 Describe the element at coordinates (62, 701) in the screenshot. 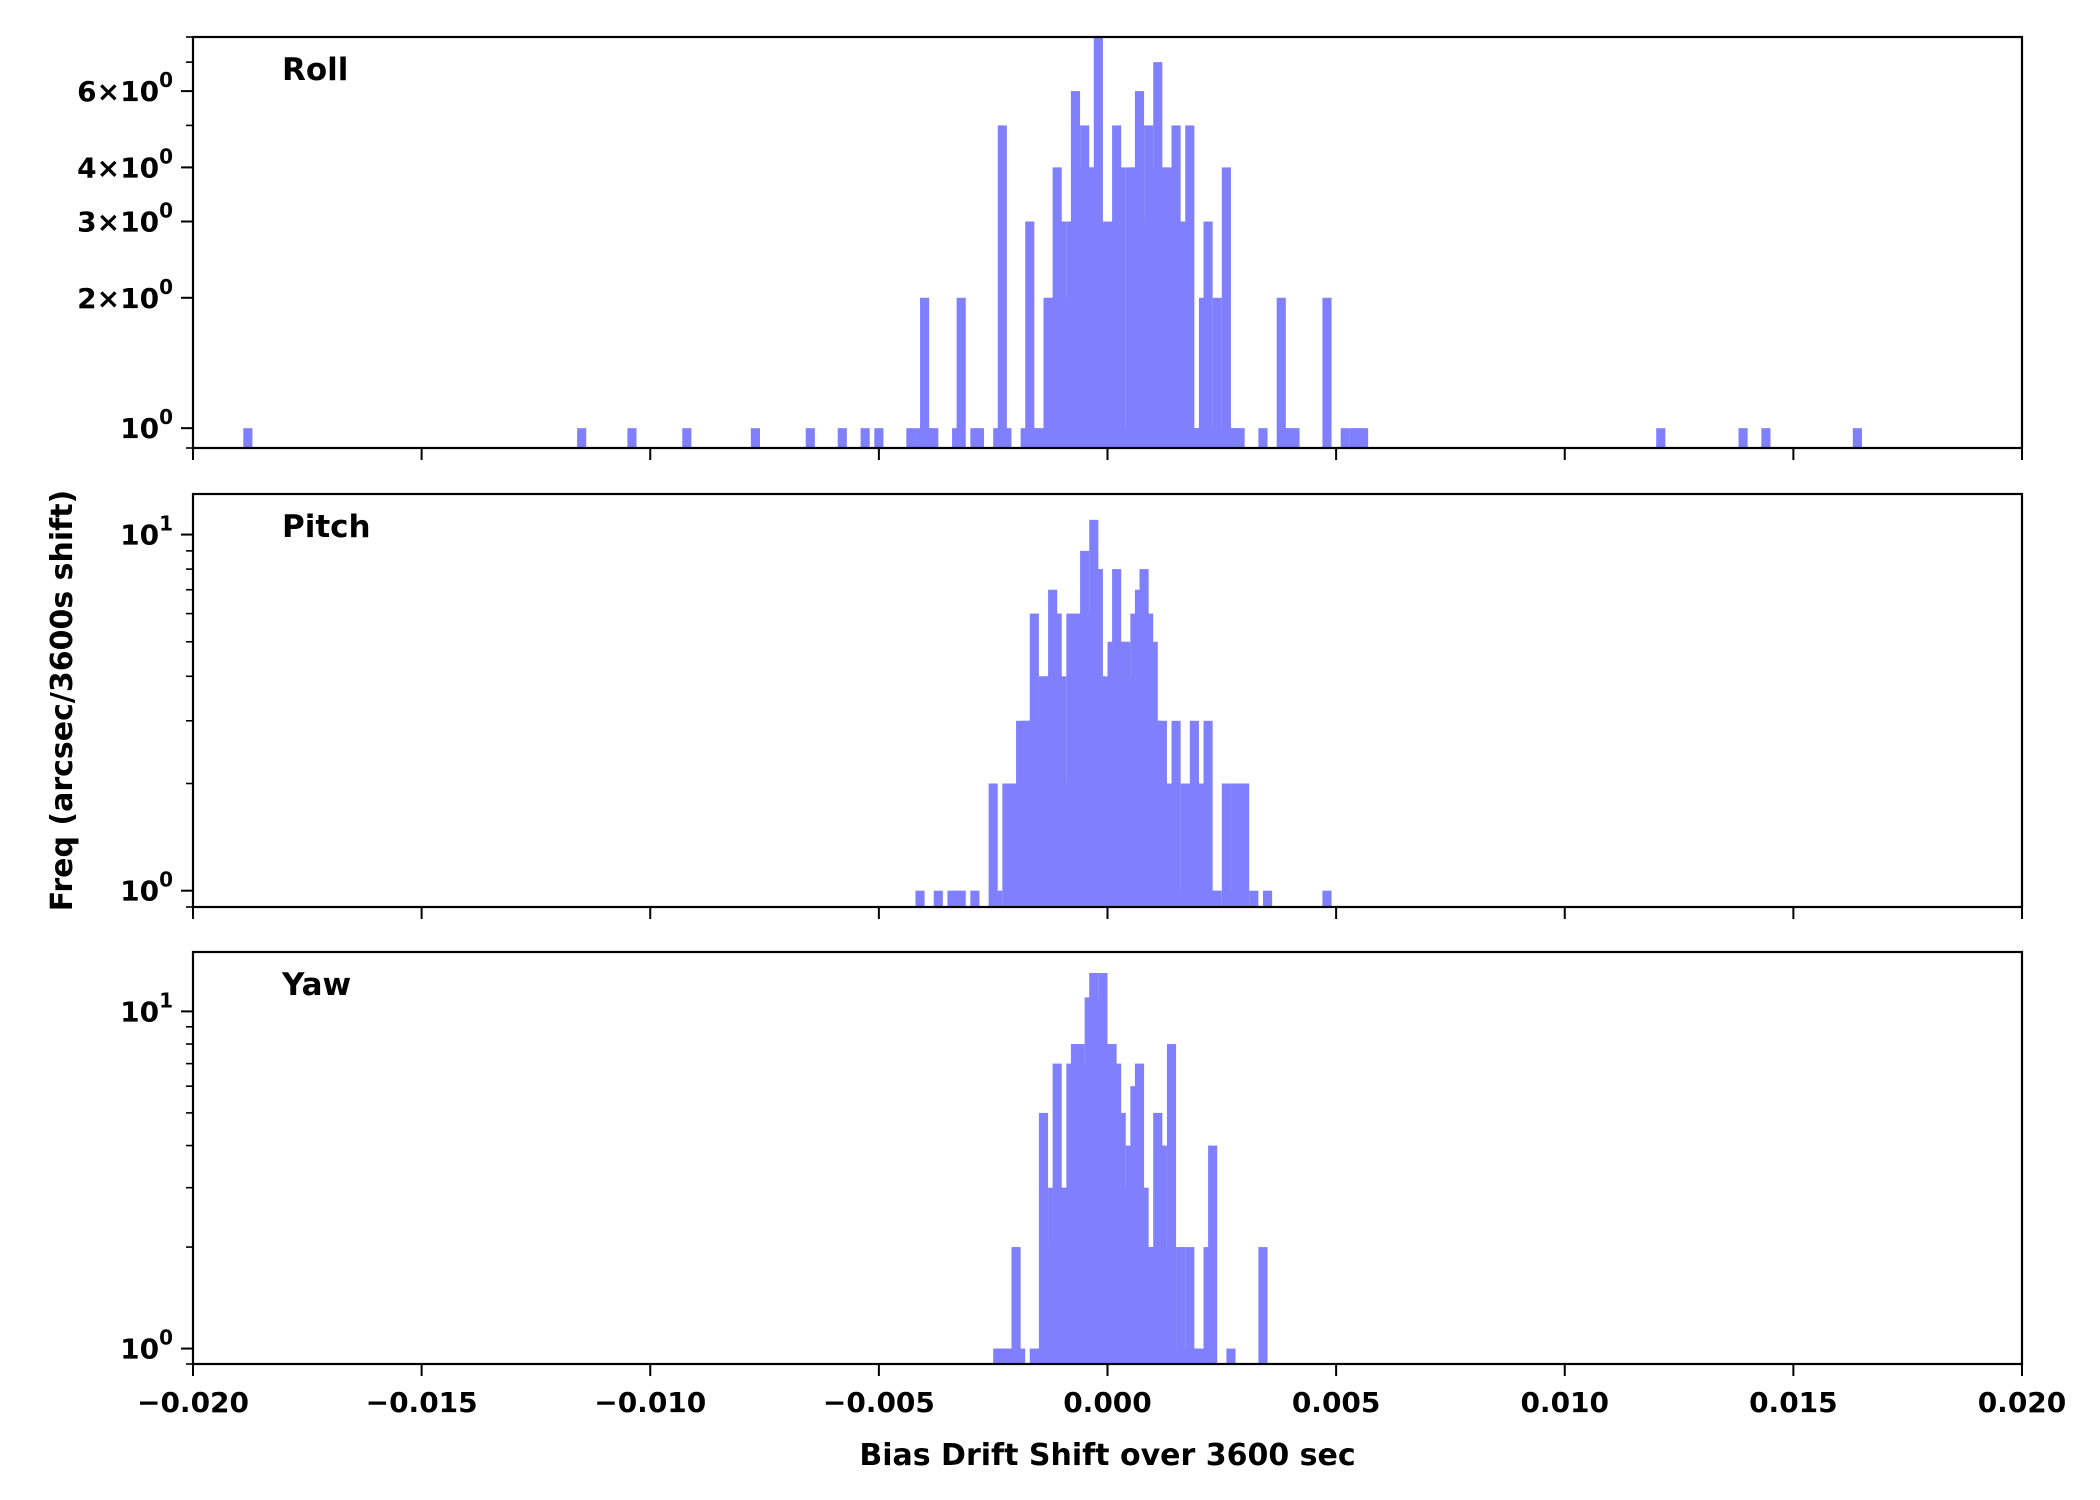

I see `y-axis-title: Freq (arcsec/3600s shift)` at that location.